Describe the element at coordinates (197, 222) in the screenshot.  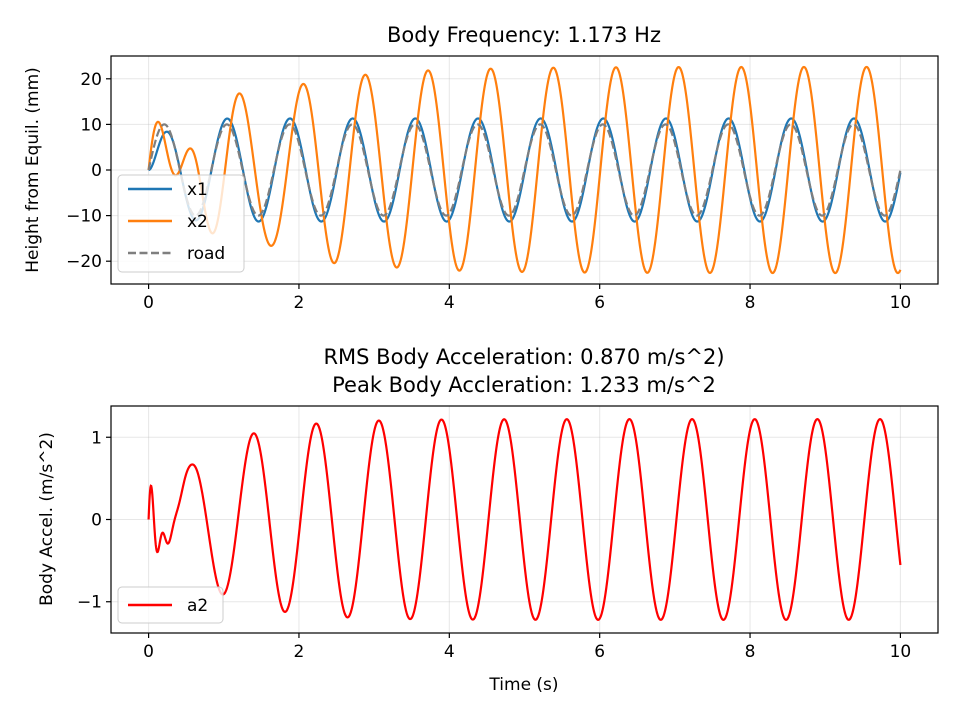
I see `legend-x2-label: x2` at that location.